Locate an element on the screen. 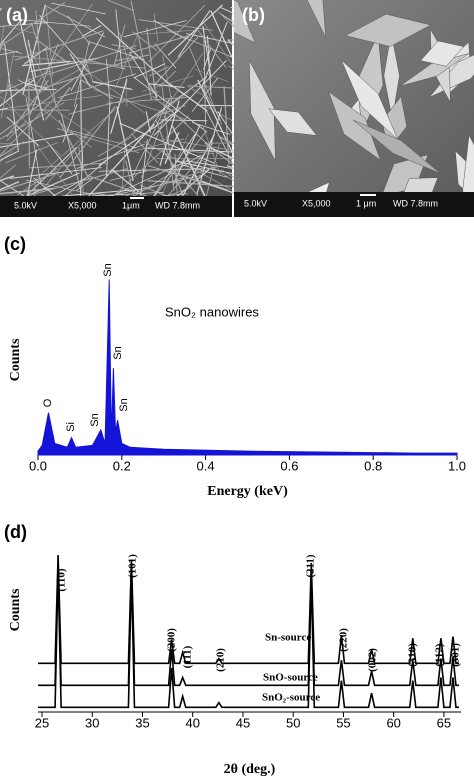  reflection-label: (211) is located at coordinates (311, 566).